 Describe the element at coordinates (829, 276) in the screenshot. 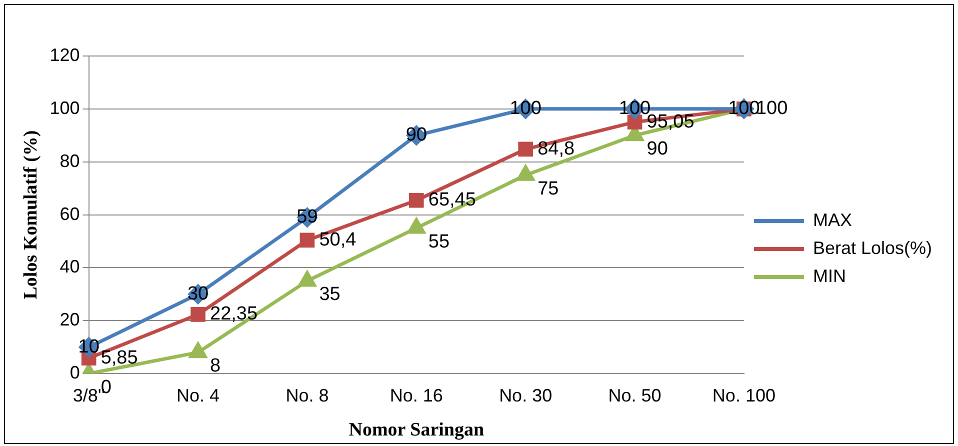

I see `legend-label: MIN` at that location.